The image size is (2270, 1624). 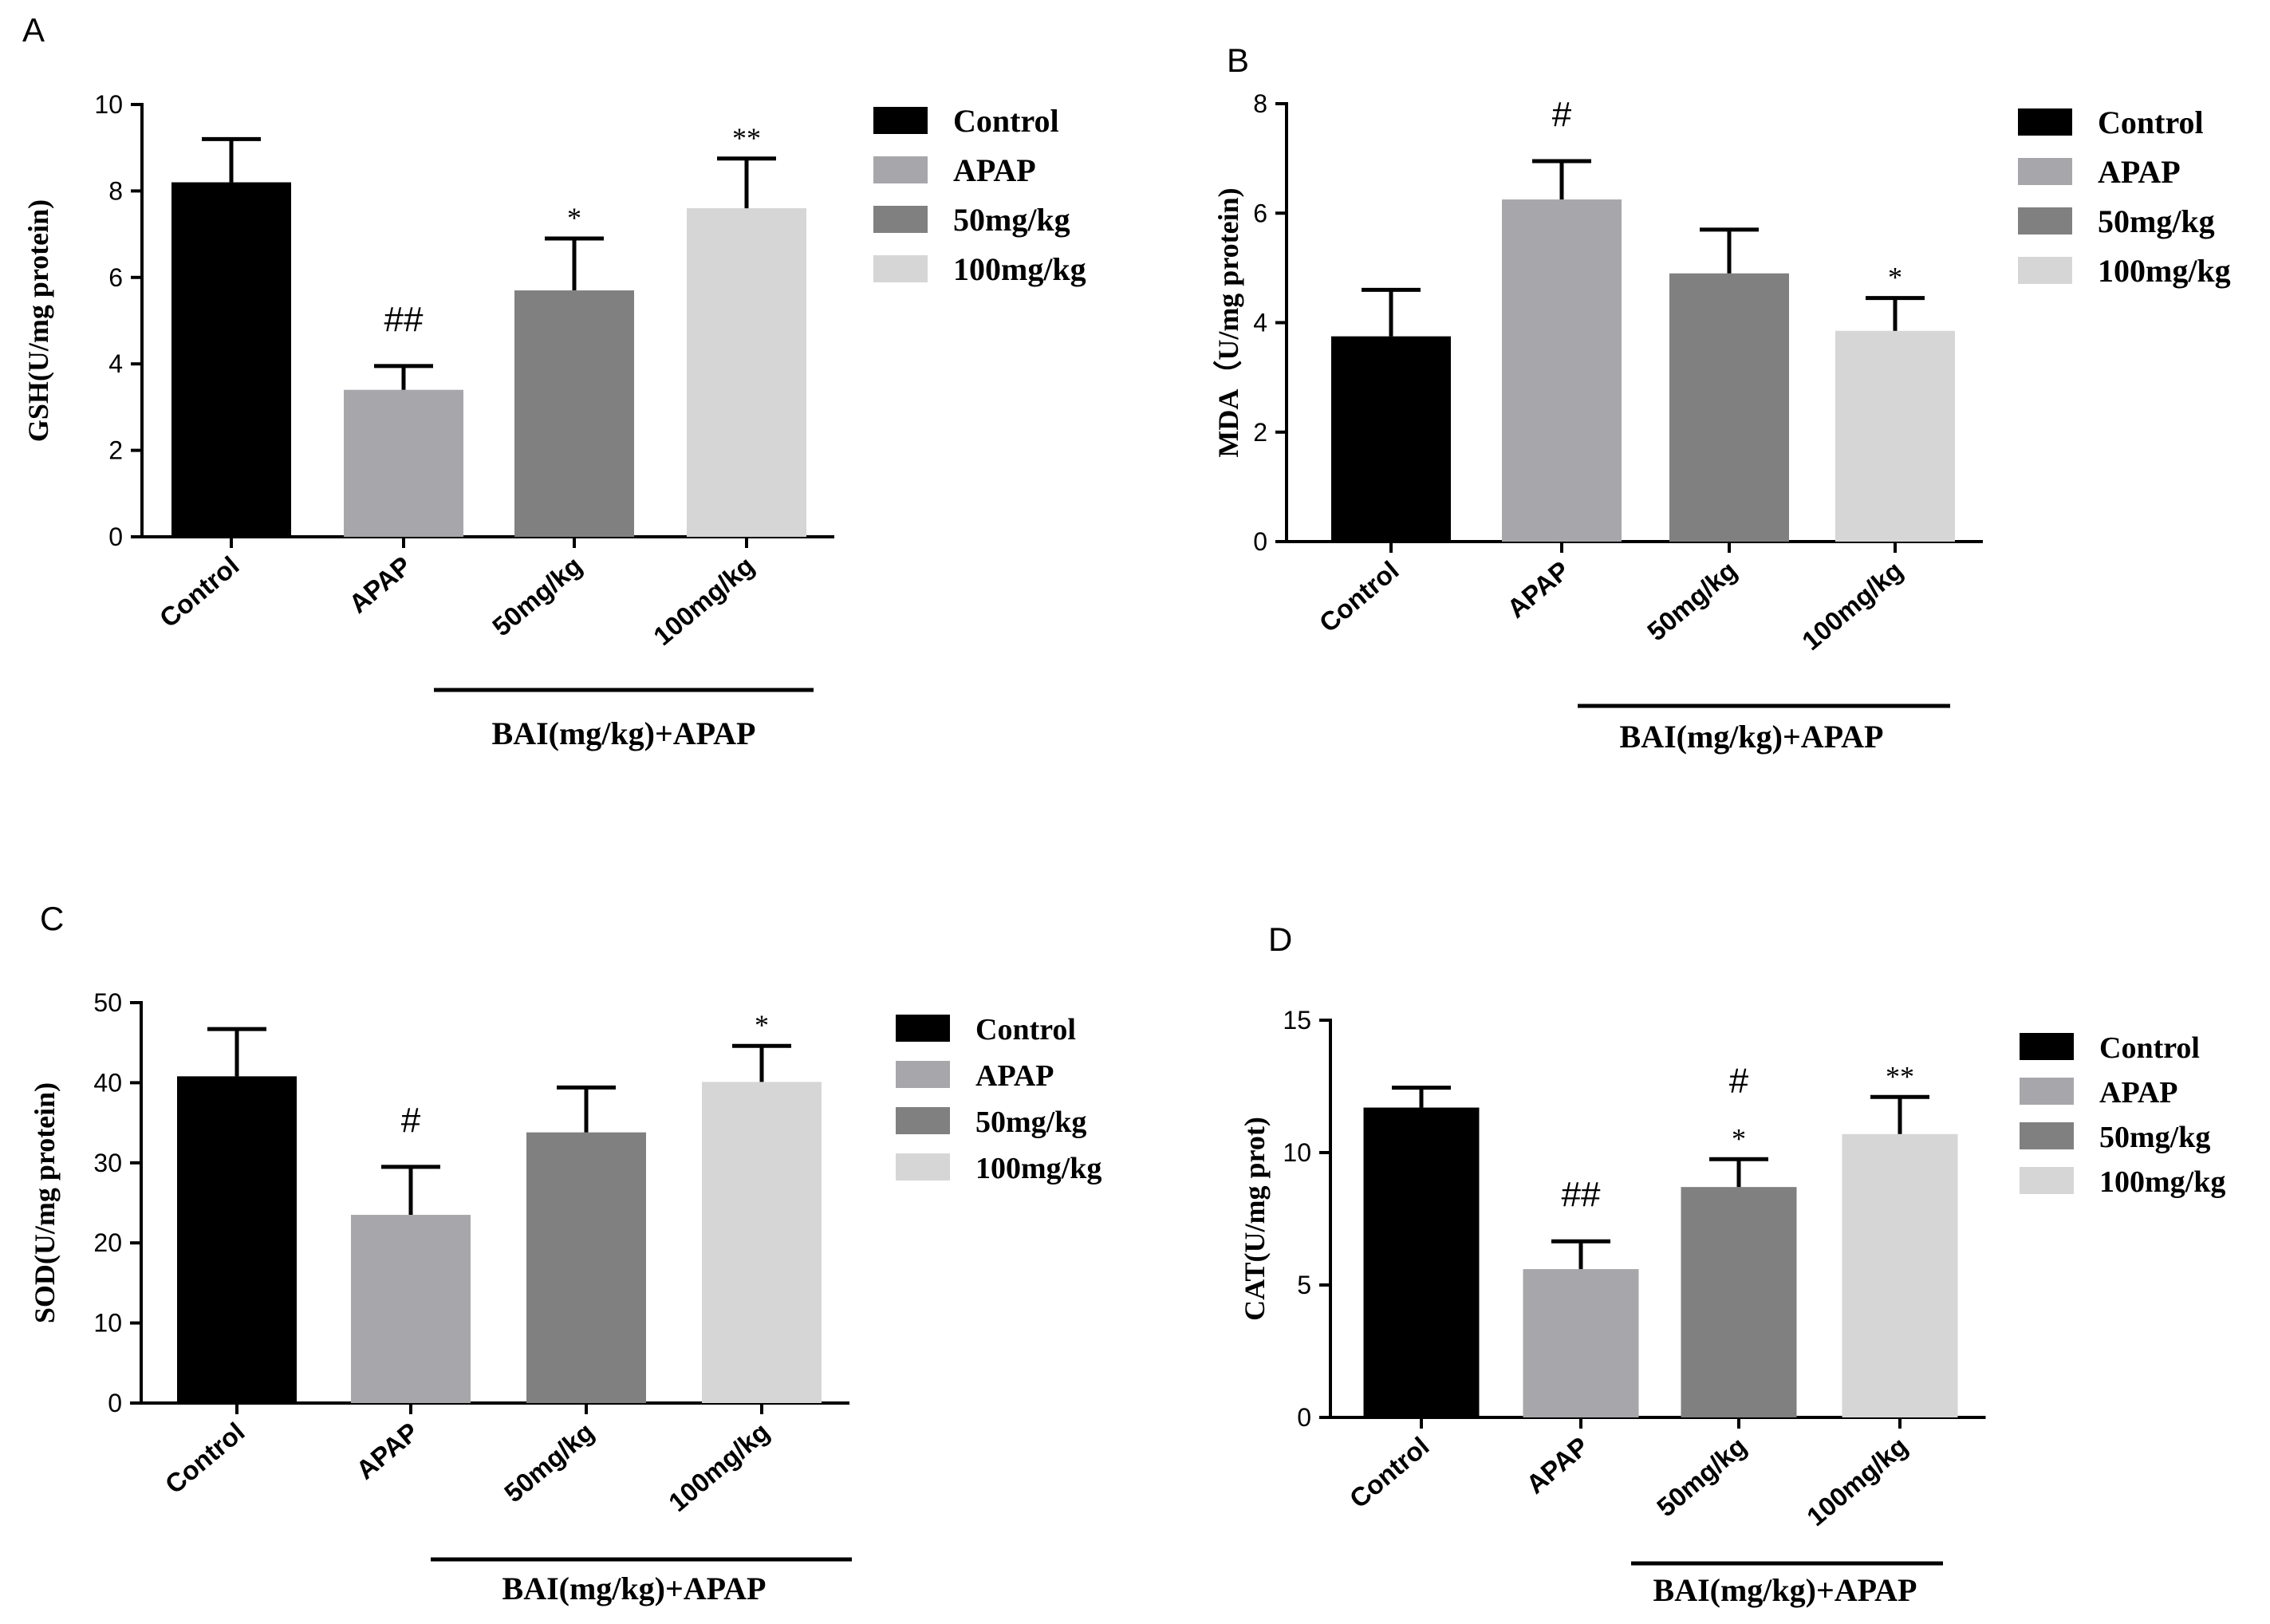 What do you see at coordinates (1297, 1021) in the screenshot?
I see `y-tick-label: 15` at bounding box center [1297, 1021].